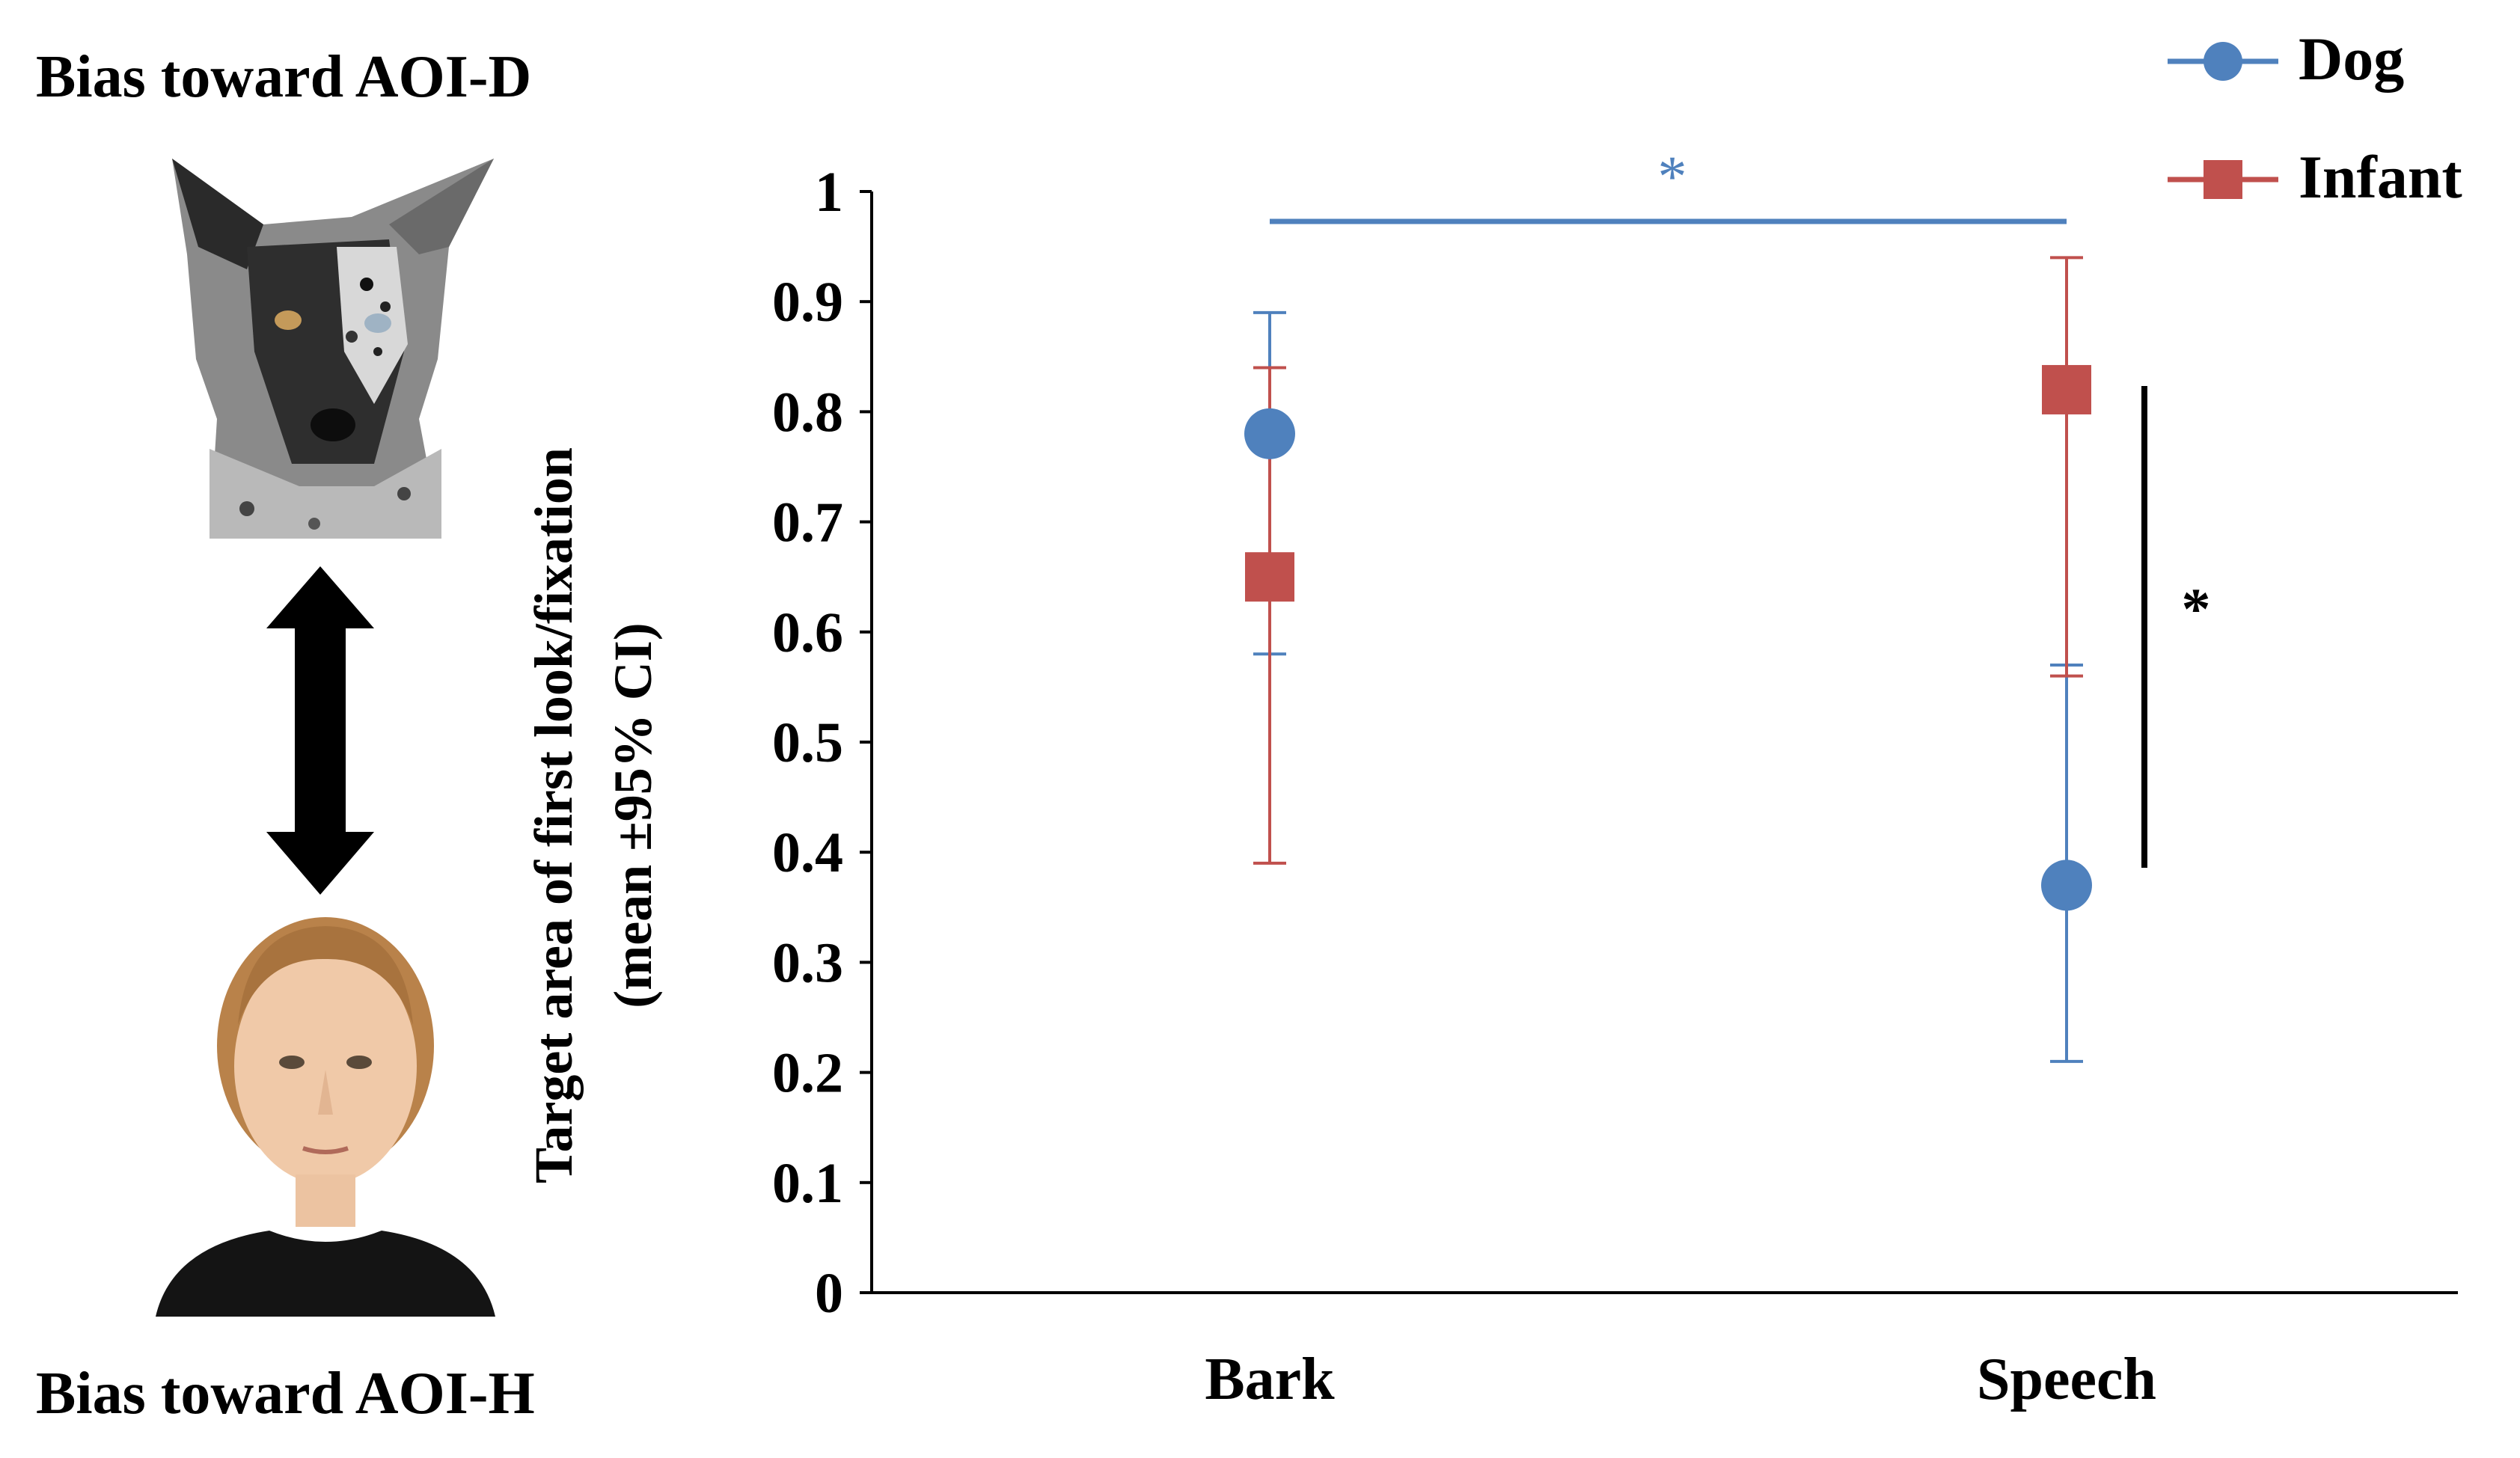 Image resolution: width=2520 pixels, height=1458 pixels. What do you see at coordinates (1668, 638) in the screenshot?
I see `data-markers` at bounding box center [1668, 638].